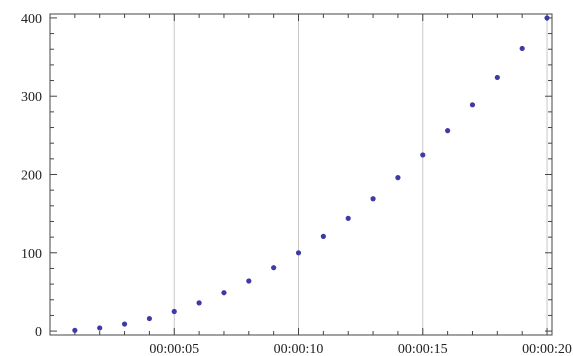 The width and height of the screenshot is (573, 356). What do you see at coordinates (299, 349) in the screenshot?
I see `x-tick-label: 00:00:10` at bounding box center [299, 349].